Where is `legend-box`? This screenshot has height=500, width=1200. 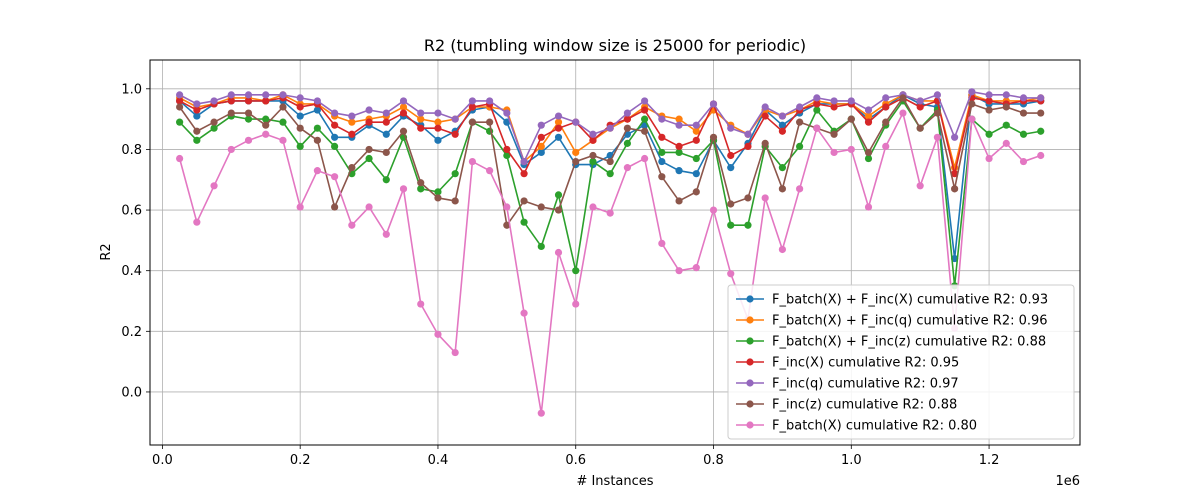 legend-box is located at coordinates (901, 362).